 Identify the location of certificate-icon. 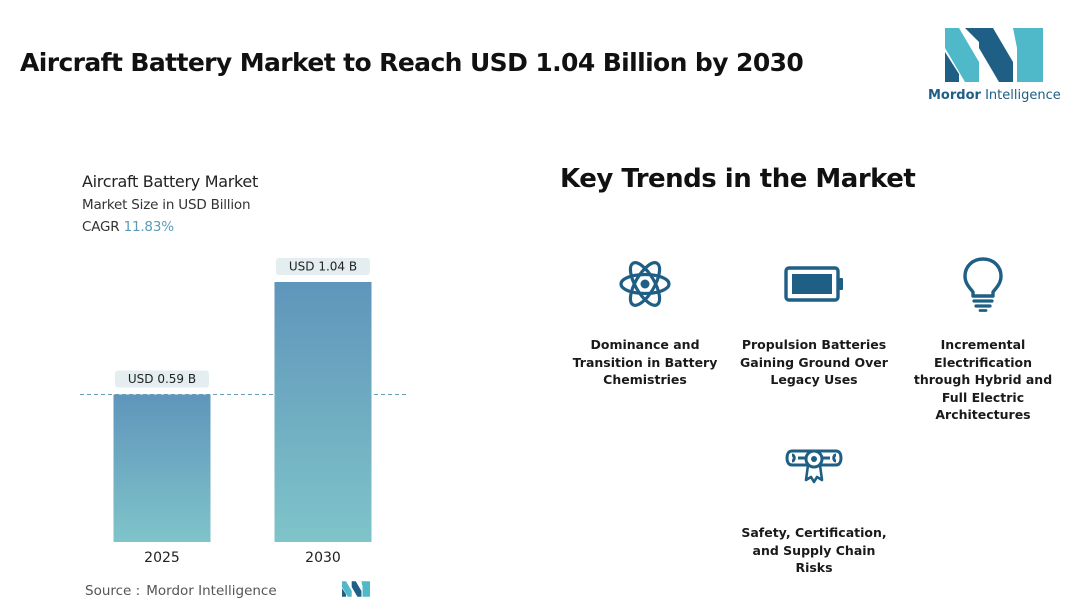
(814, 466).